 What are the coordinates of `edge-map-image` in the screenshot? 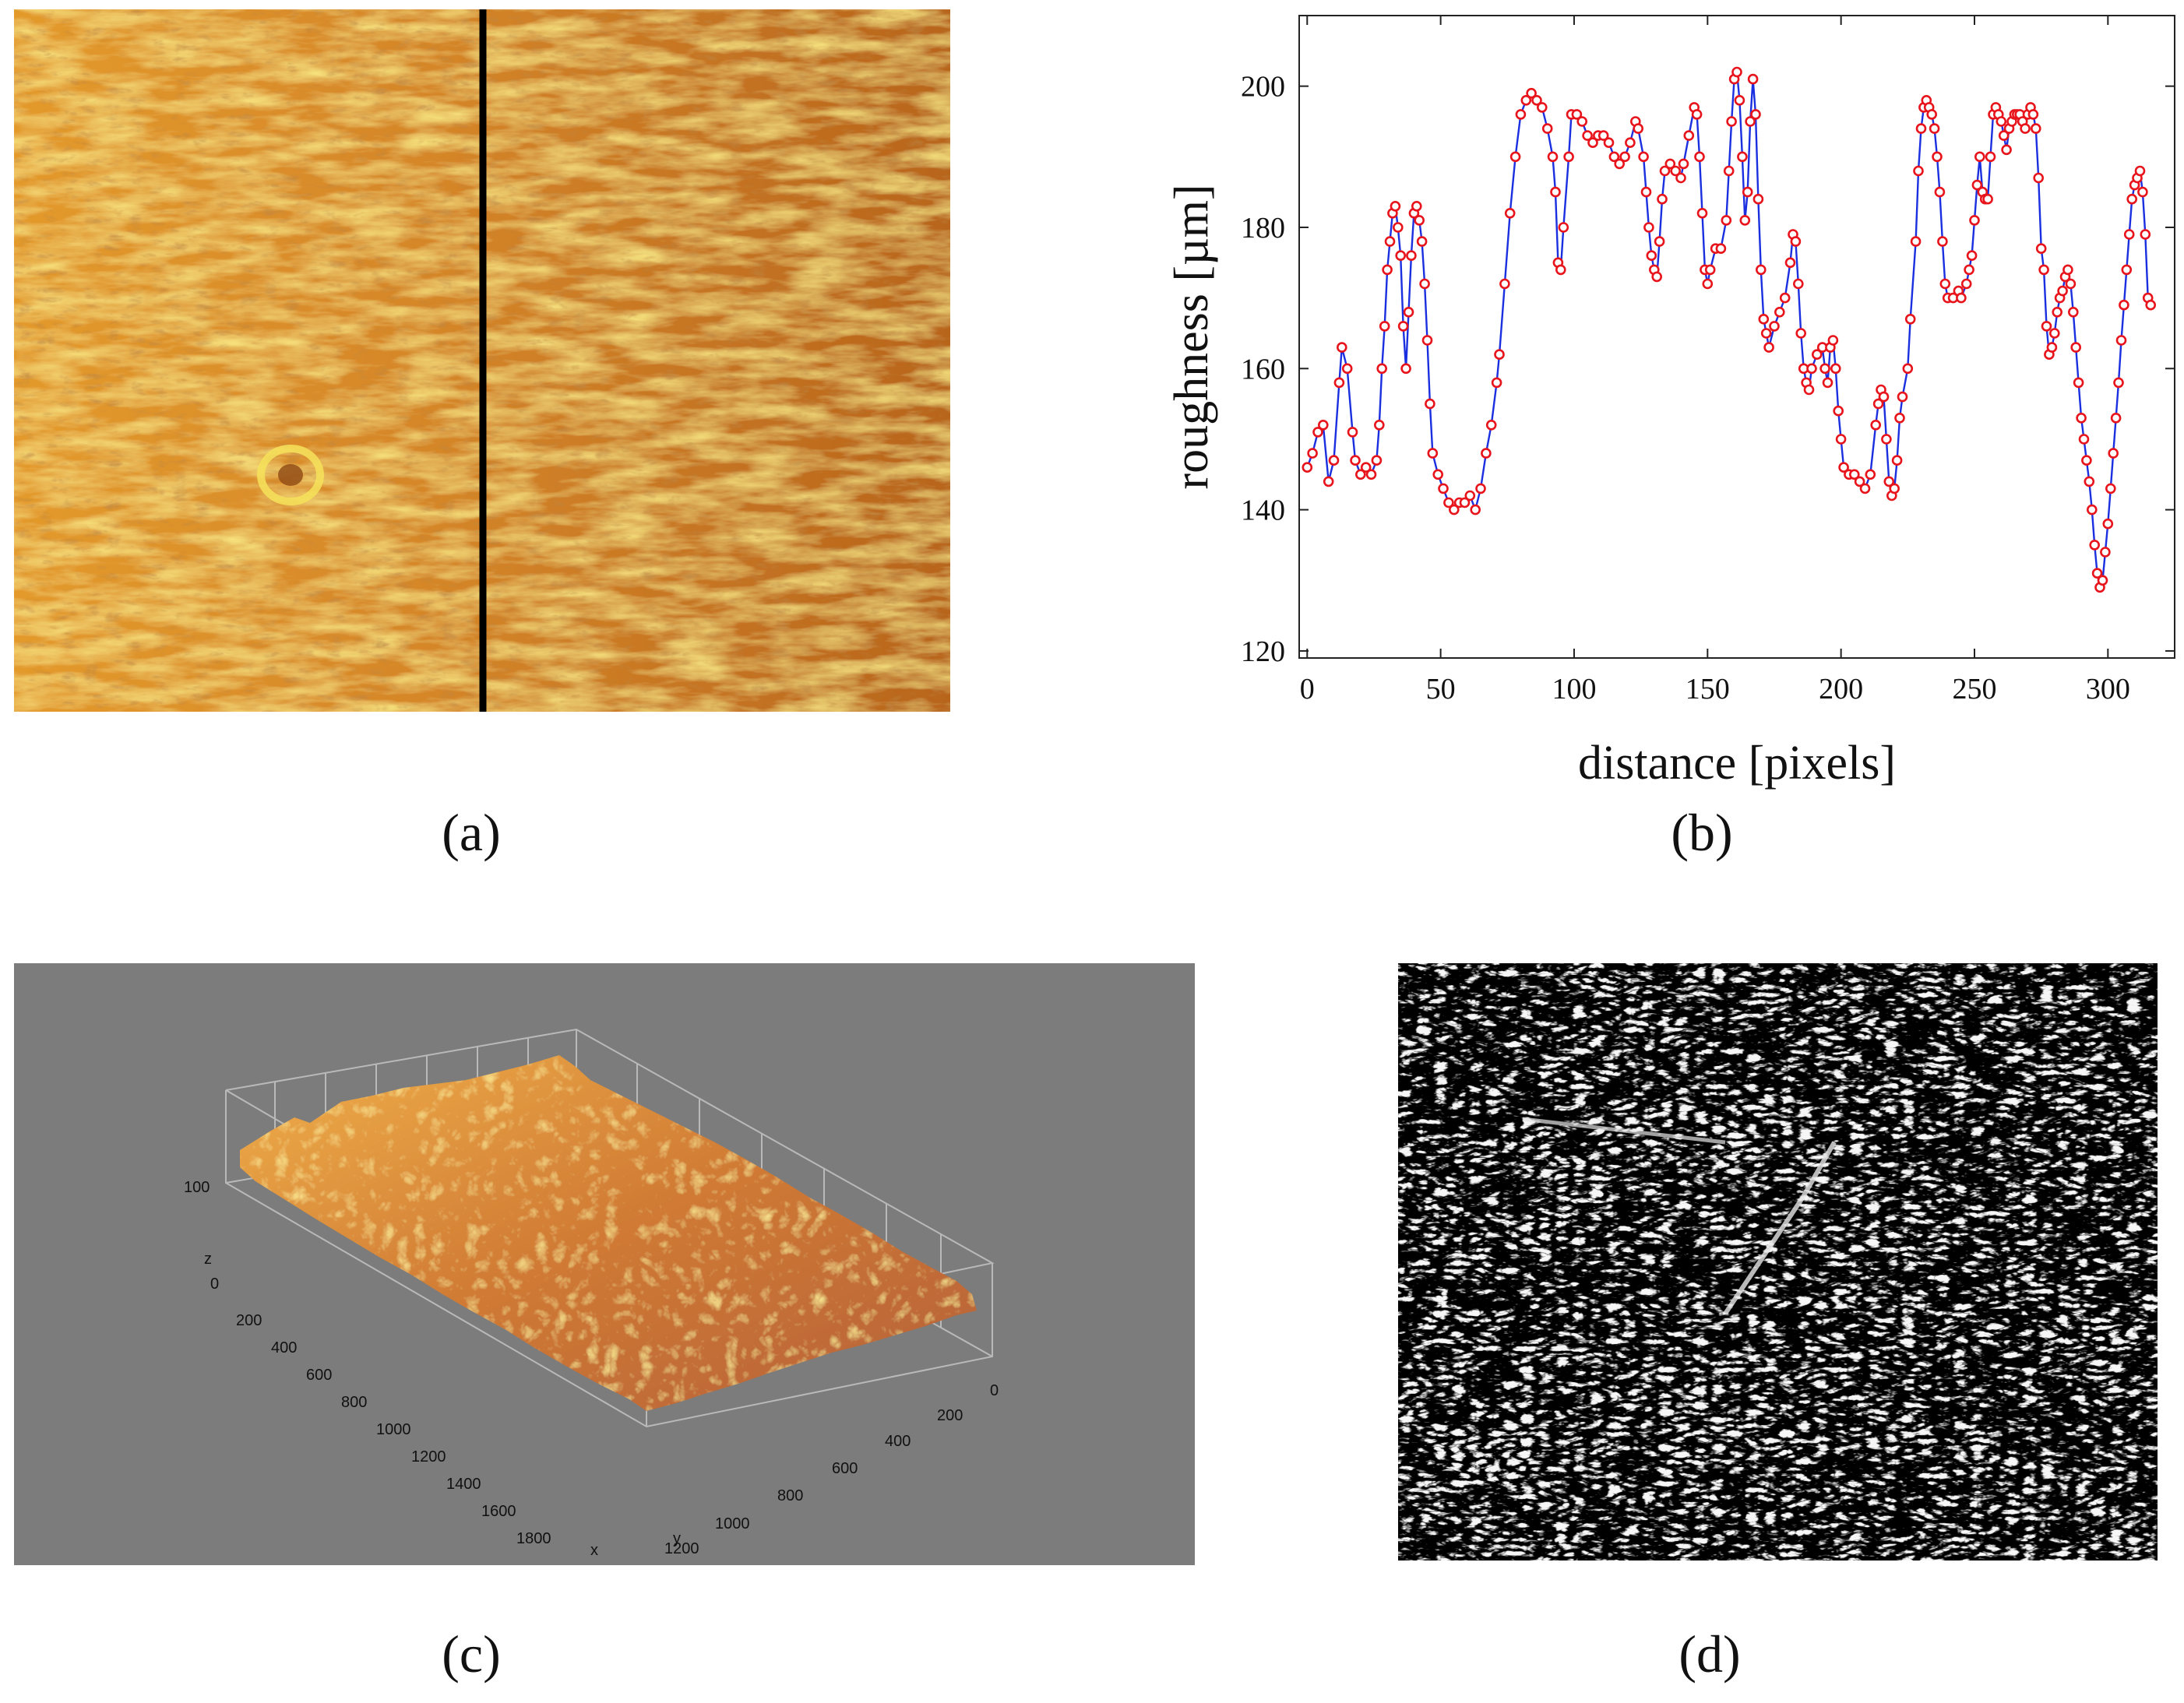 It's located at (1778, 1261).